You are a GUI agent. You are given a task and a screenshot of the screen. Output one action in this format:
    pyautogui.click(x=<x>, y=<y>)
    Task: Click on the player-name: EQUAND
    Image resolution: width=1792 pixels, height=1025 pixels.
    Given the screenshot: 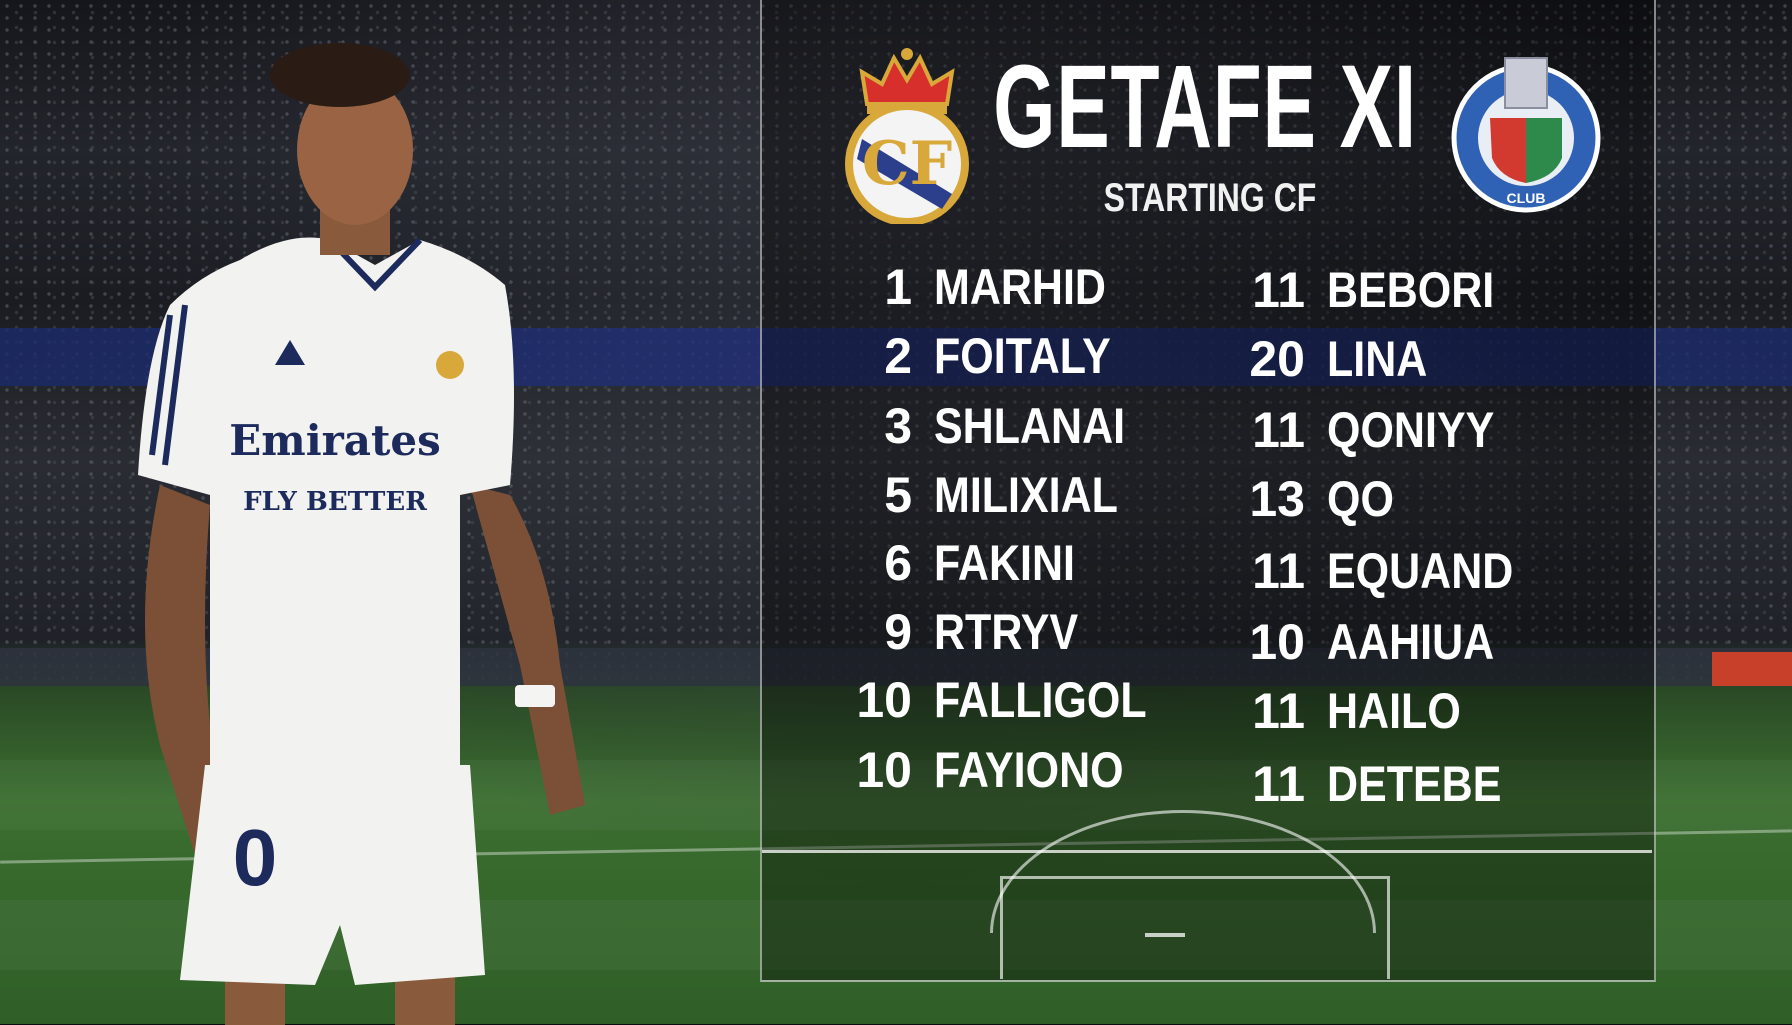 What is the action you would take?
    pyautogui.click(x=1420, y=571)
    